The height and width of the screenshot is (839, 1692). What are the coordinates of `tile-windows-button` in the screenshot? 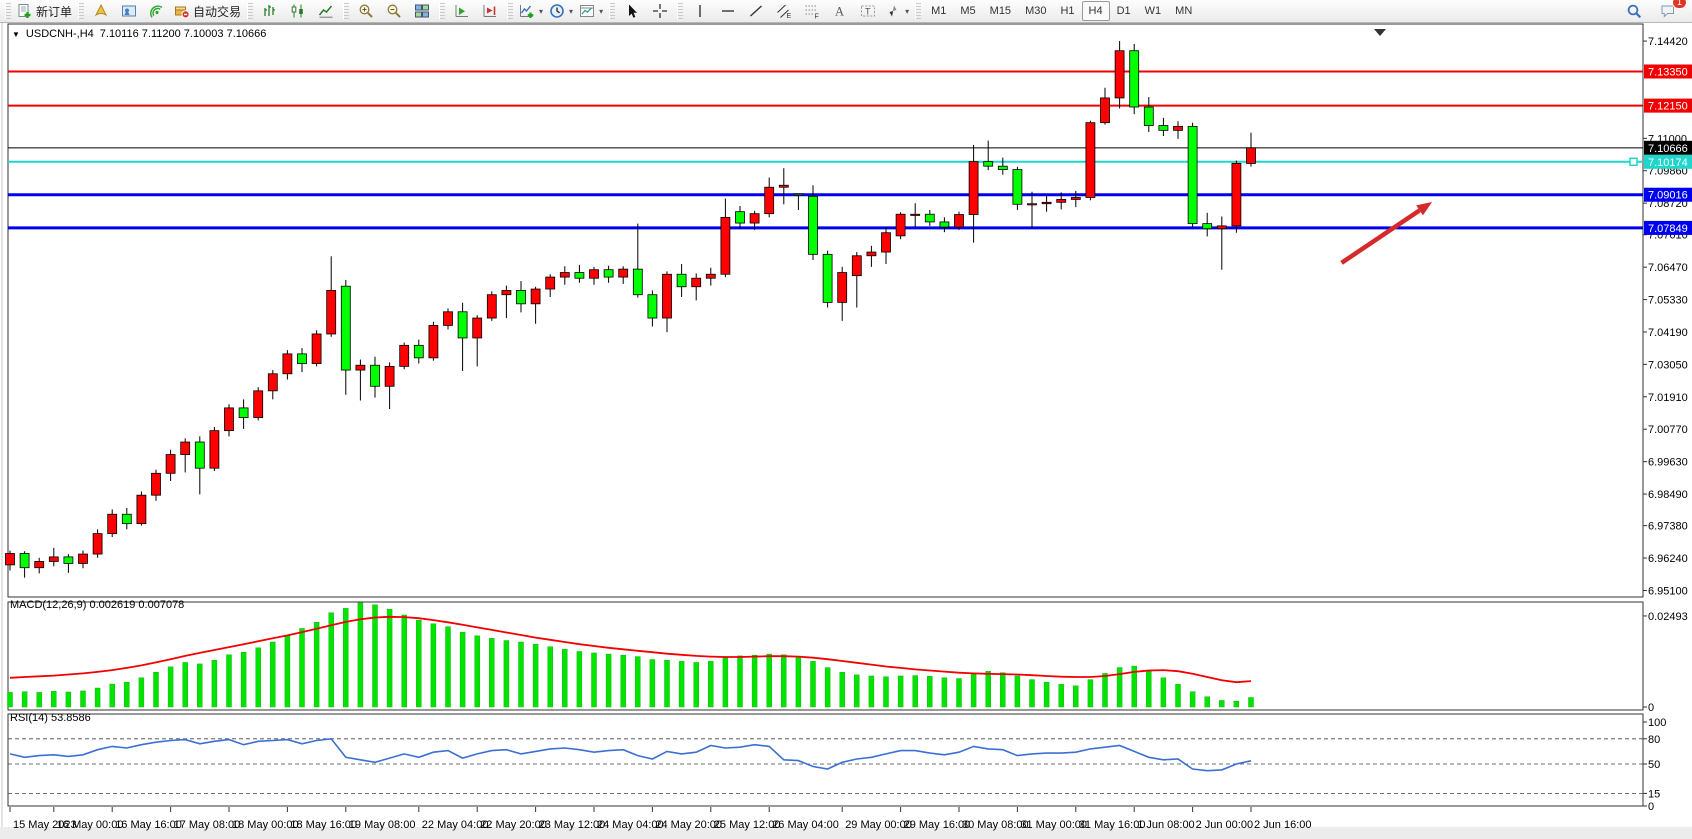 It's located at (422, 11).